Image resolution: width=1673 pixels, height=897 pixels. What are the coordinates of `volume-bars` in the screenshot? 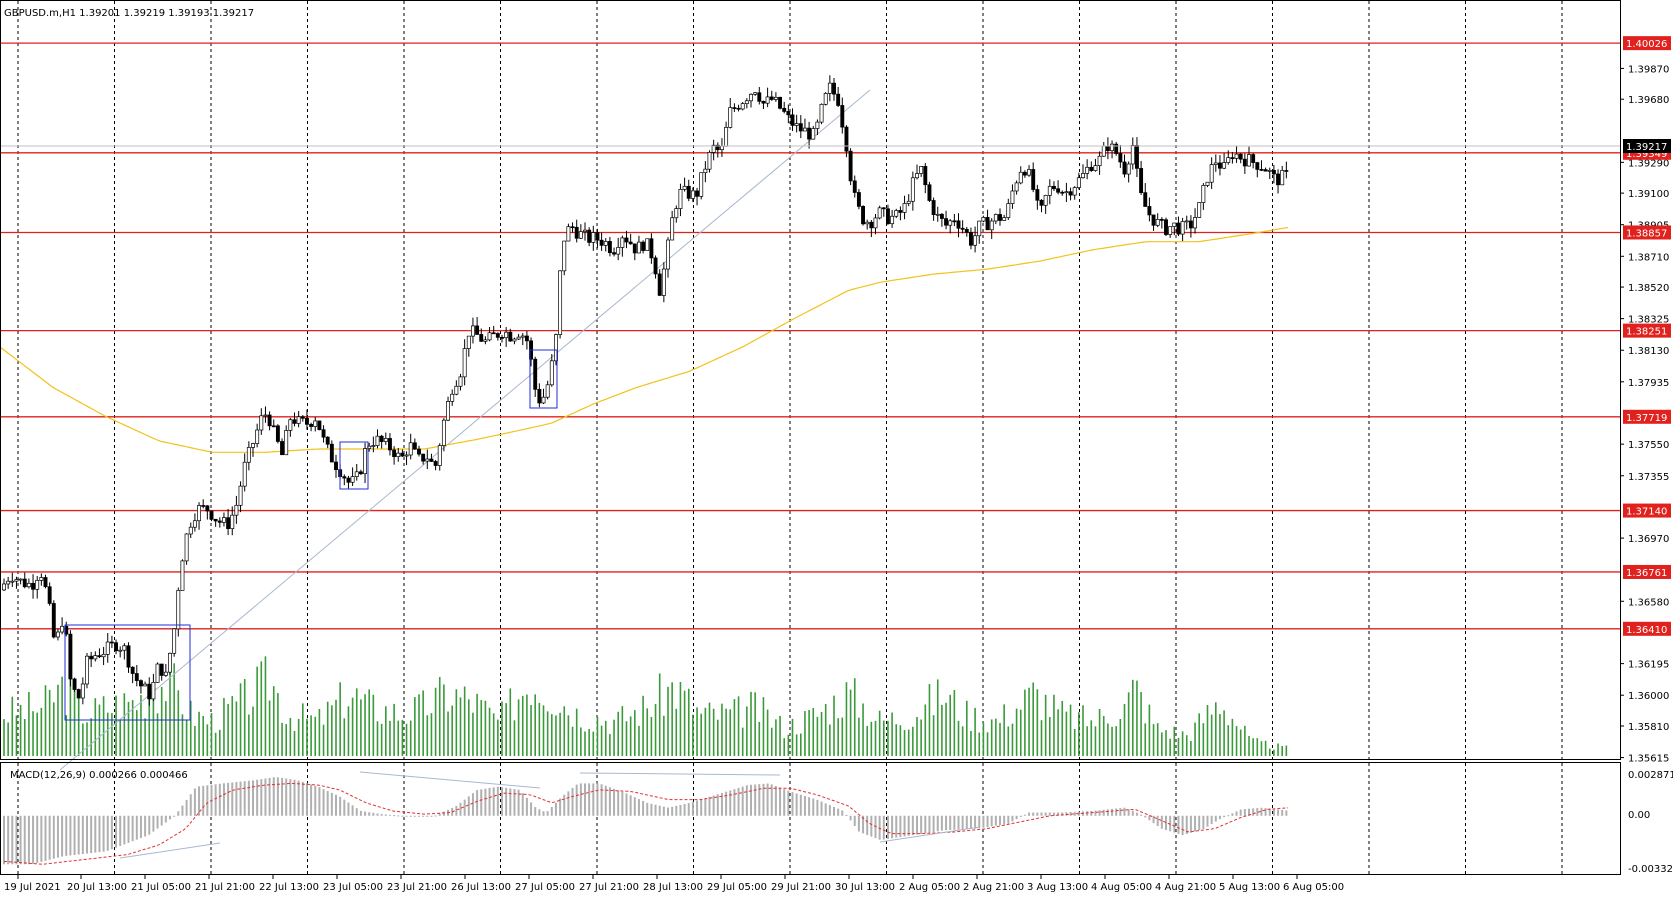 It's located at (645, 704).